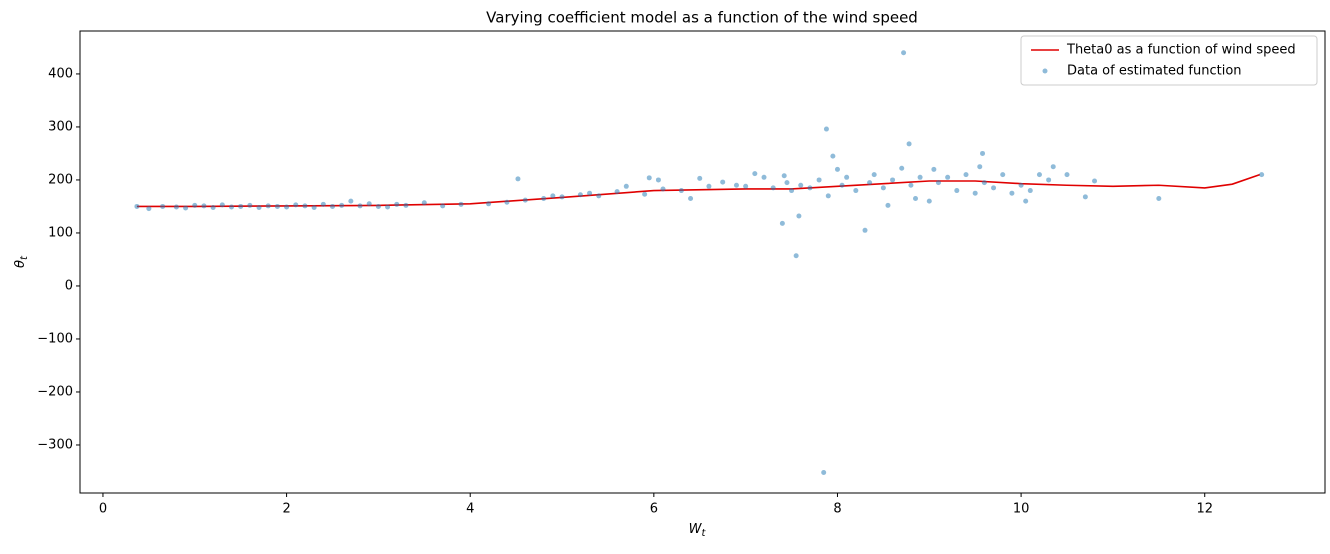 This screenshot has height=554, width=1330. Describe the element at coordinates (103, 509) in the screenshot. I see `x-tick-label: 0` at that location.